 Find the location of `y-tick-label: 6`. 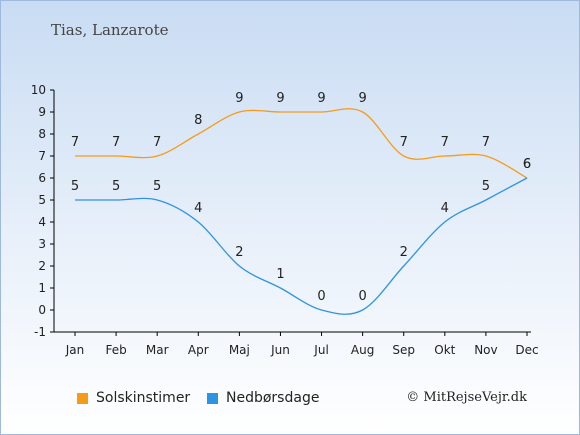

y-tick-label: 6 is located at coordinates (42, 178).